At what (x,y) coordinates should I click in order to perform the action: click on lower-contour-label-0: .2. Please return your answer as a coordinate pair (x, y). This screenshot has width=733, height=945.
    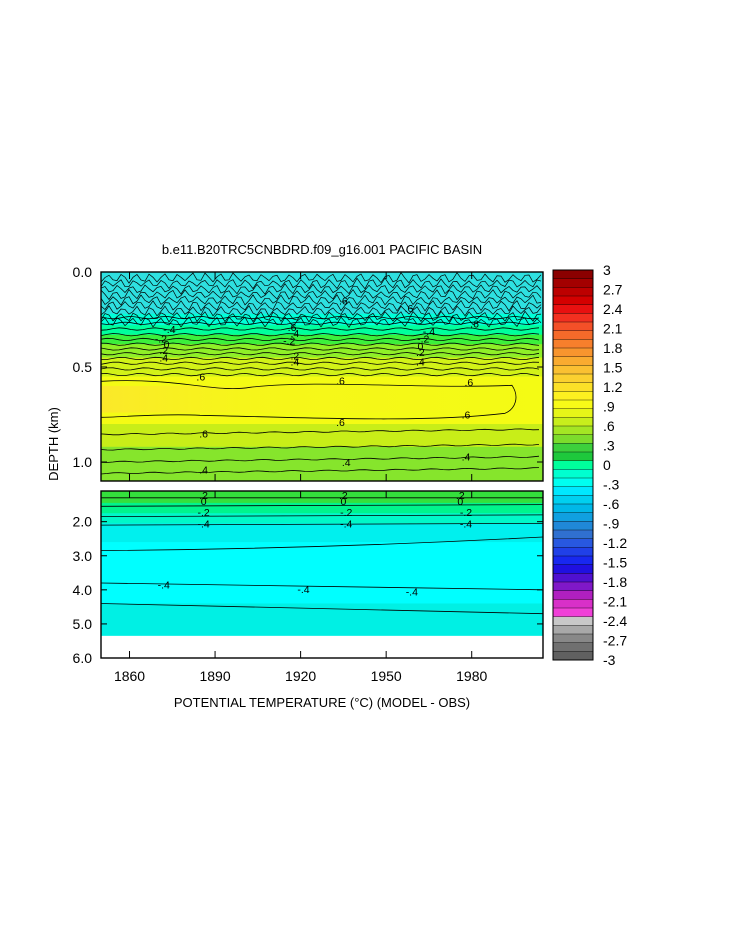
    Looking at the image, I should click on (203, 496).